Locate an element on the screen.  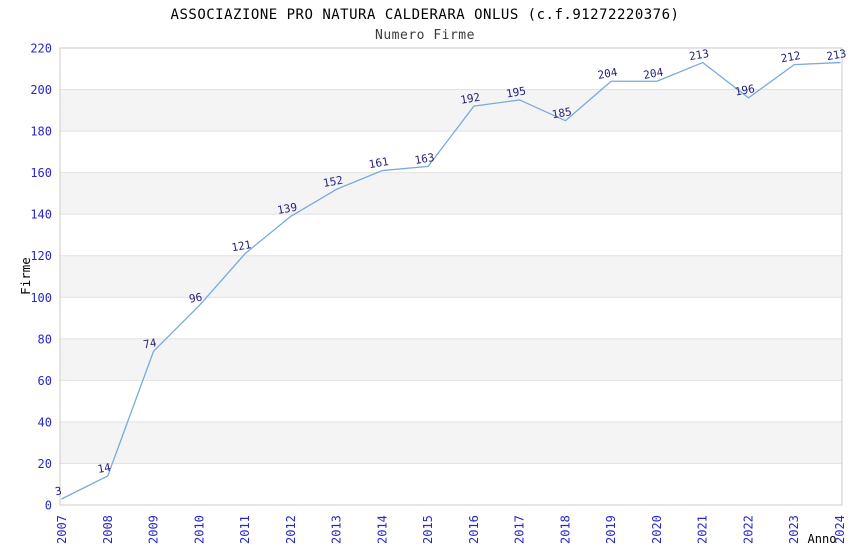
x-tick-label: 2009 is located at coordinates (154, 529).